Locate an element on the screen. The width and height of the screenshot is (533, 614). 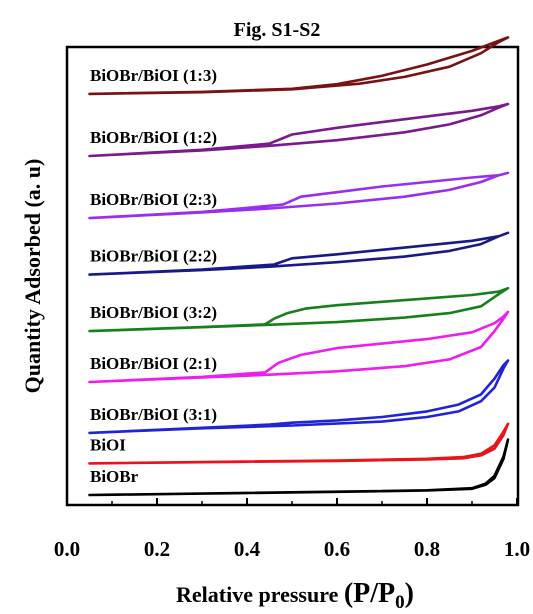
x-tick-label: 0.6 is located at coordinates (337, 549).